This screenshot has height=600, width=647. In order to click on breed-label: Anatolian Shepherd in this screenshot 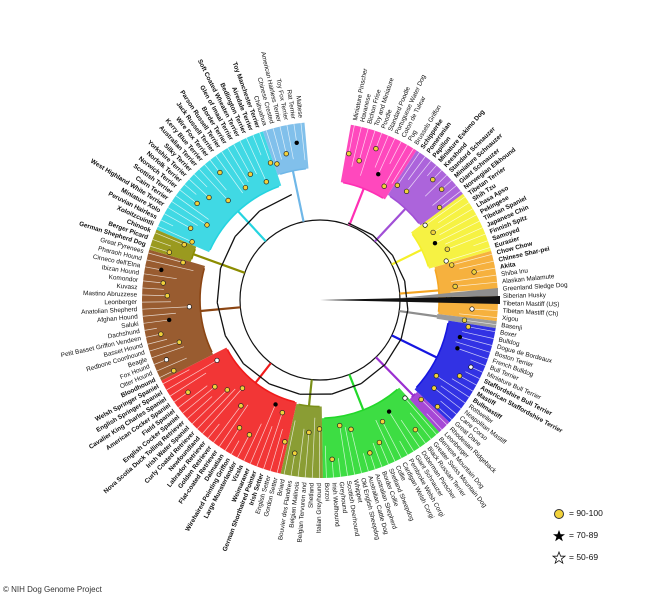, I will do `click(109, 311)`.